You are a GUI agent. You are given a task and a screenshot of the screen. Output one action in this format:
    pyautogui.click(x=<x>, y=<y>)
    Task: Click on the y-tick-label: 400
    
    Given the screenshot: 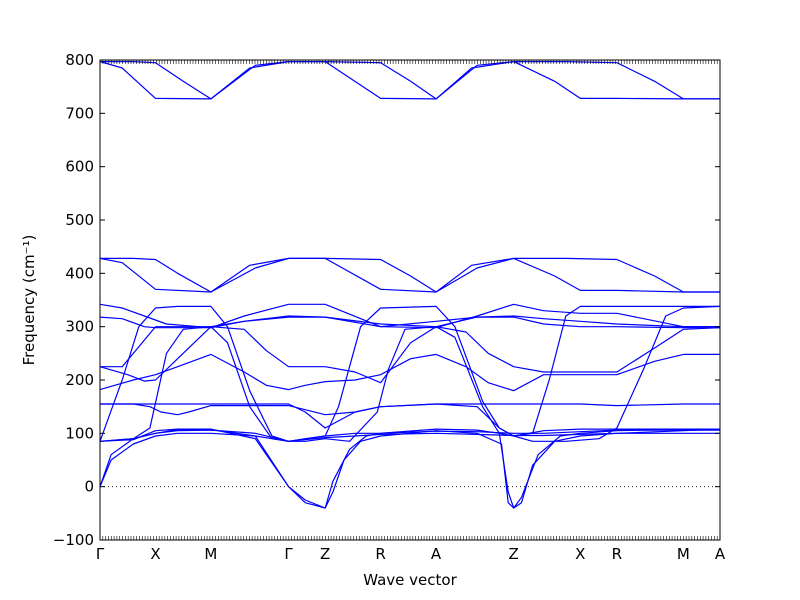 What is the action you would take?
    pyautogui.click(x=79, y=273)
    